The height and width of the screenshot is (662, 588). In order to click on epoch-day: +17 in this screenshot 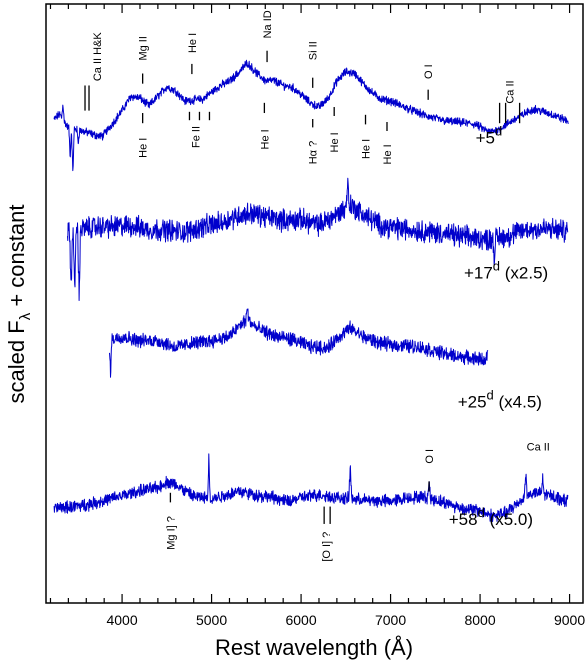, I will do `click(478, 272)`.